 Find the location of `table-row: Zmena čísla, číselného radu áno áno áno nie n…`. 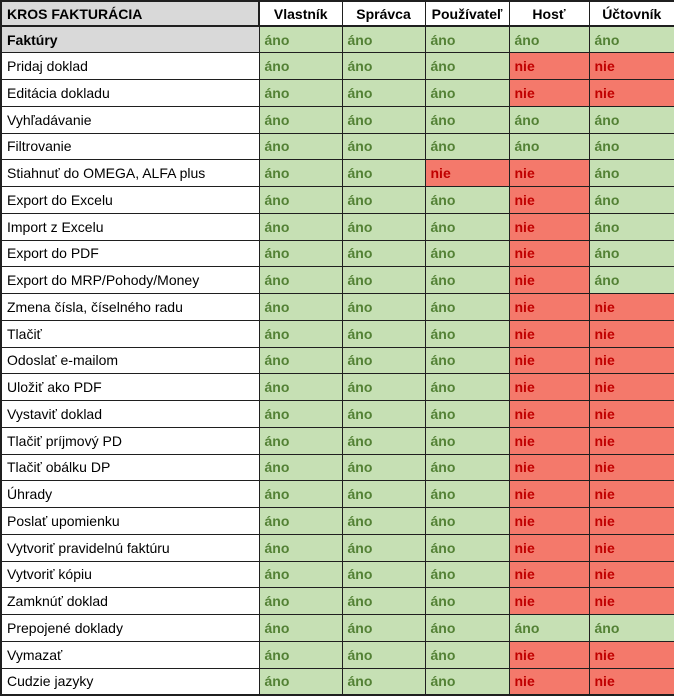

table-row: Zmena čísla, číselného radu áno áno áno nie n… is located at coordinates (337, 307).